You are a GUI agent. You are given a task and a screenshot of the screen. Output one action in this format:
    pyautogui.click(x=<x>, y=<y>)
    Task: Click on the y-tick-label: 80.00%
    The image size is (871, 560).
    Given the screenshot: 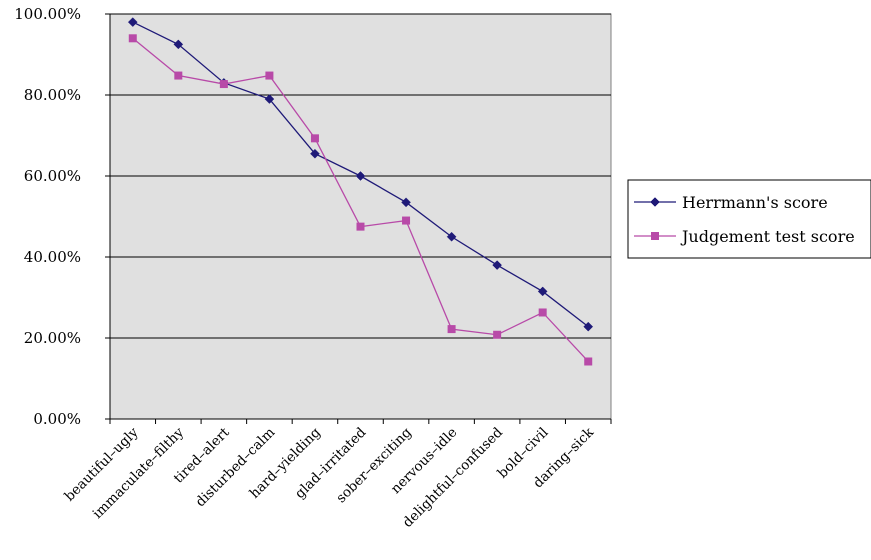 What is the action you would take?
    pyautogui.click(x=52, y=95)
    